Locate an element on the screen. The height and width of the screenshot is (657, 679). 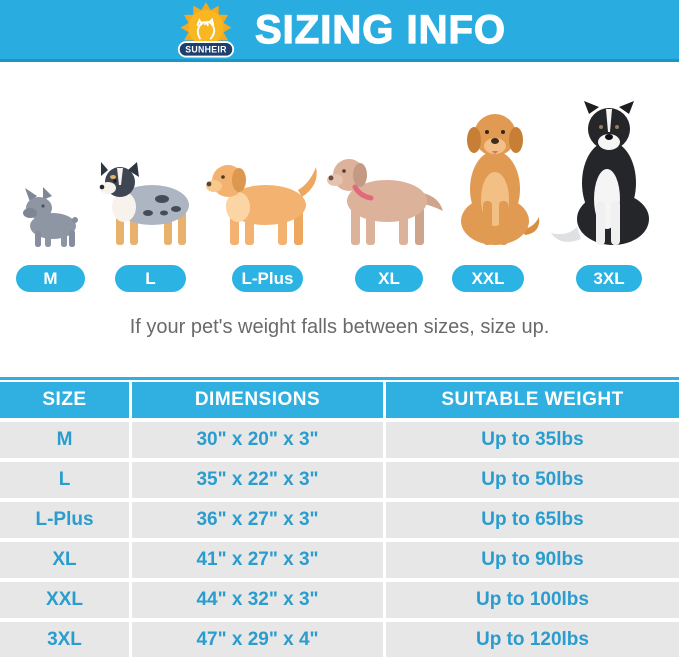
size-pill-m: M is located at coordinates (50, 278).